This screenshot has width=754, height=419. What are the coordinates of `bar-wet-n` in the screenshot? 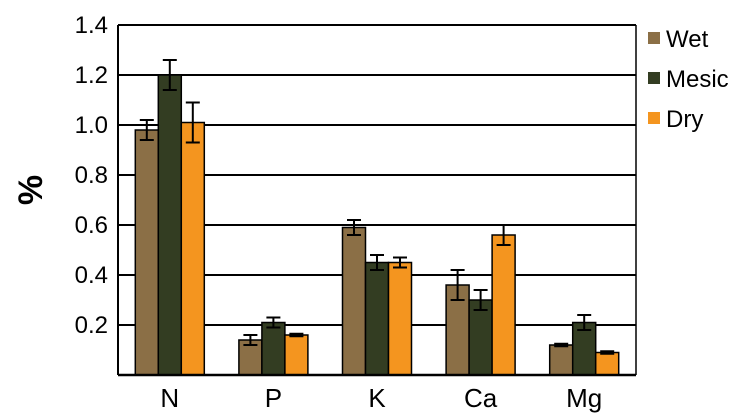 It's located at (147, 252).